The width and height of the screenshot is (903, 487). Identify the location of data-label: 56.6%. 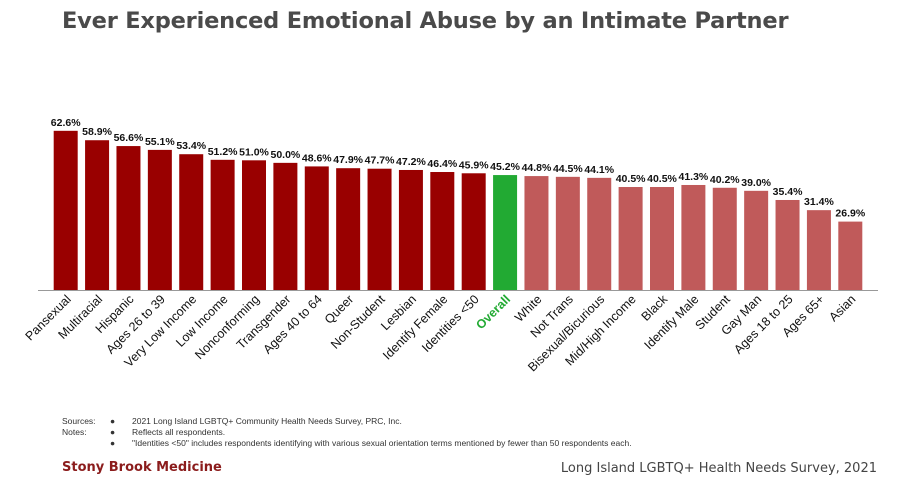
(129, 138).